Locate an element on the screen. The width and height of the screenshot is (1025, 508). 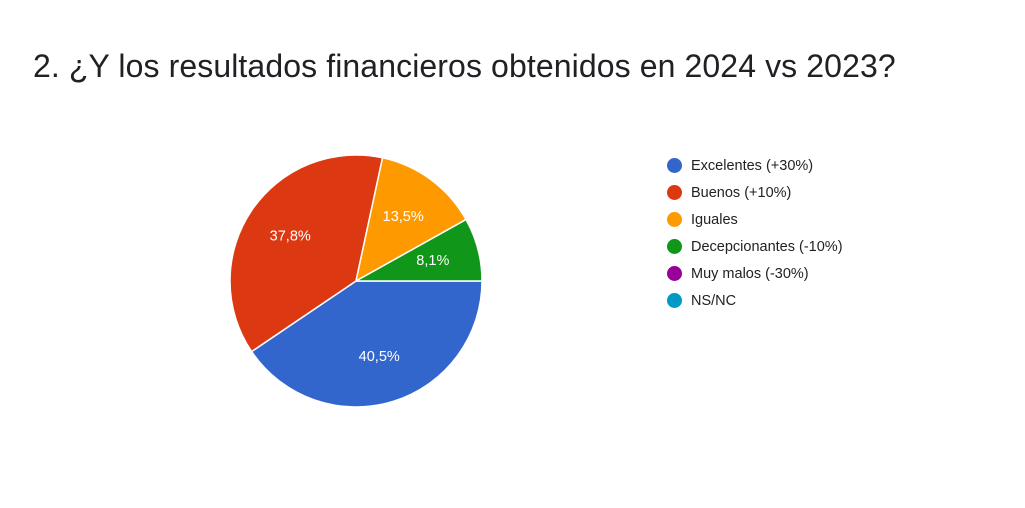
legend-item-4: Decepcionantes (-10%) is located at coordinates (755, 246).